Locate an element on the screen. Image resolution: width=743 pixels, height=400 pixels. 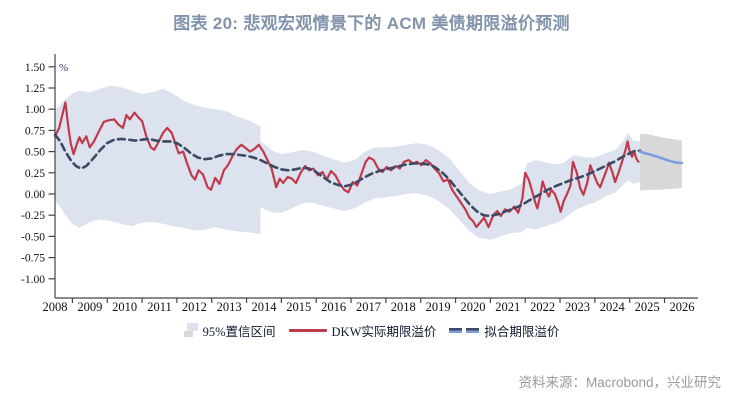
legend-item-confidence-band: 95%置信区间 is located at coordinates (229, 330).